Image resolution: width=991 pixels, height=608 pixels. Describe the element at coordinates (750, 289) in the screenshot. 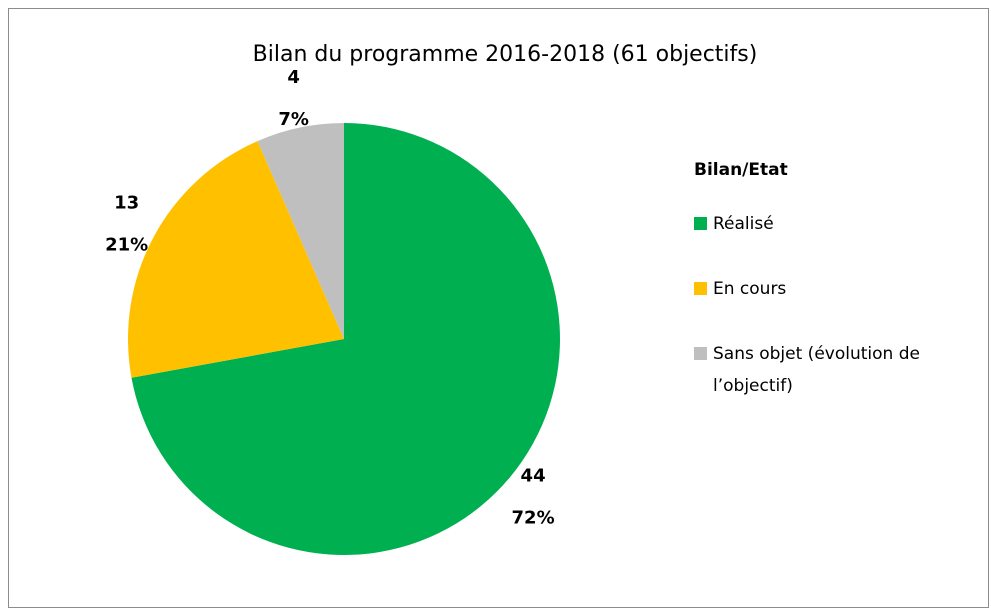

I see `legend-label: En cours` at that location.